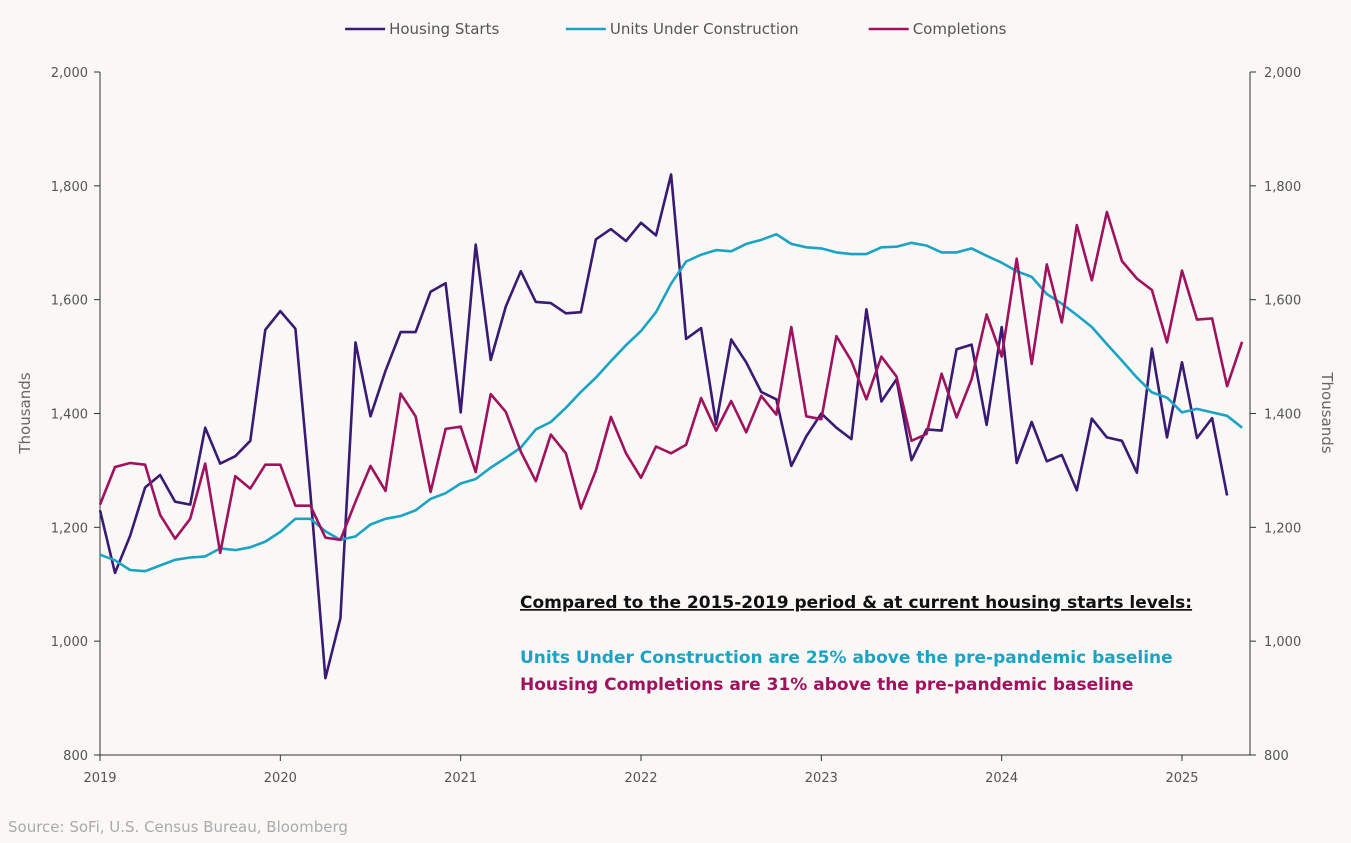  What do you see at coordinates (1001, 778) in the screenshot?
I see `x-tick-label: 2024` at bounding box center [1001, 778].